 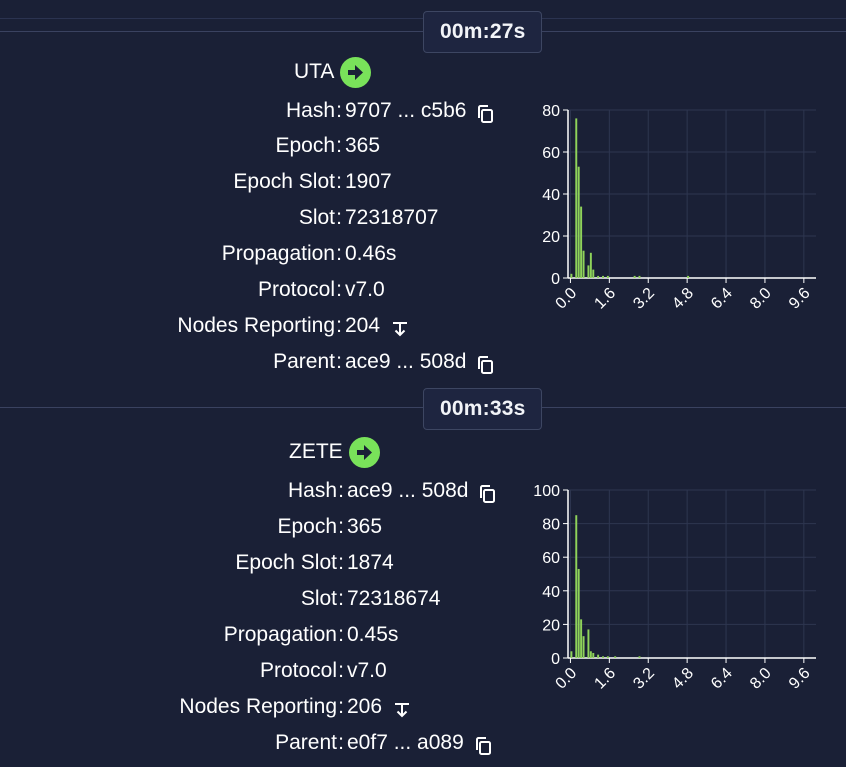 I want to click on field-row-hash: Hash:9707 ... c5b6, so click(x=248, y=111).